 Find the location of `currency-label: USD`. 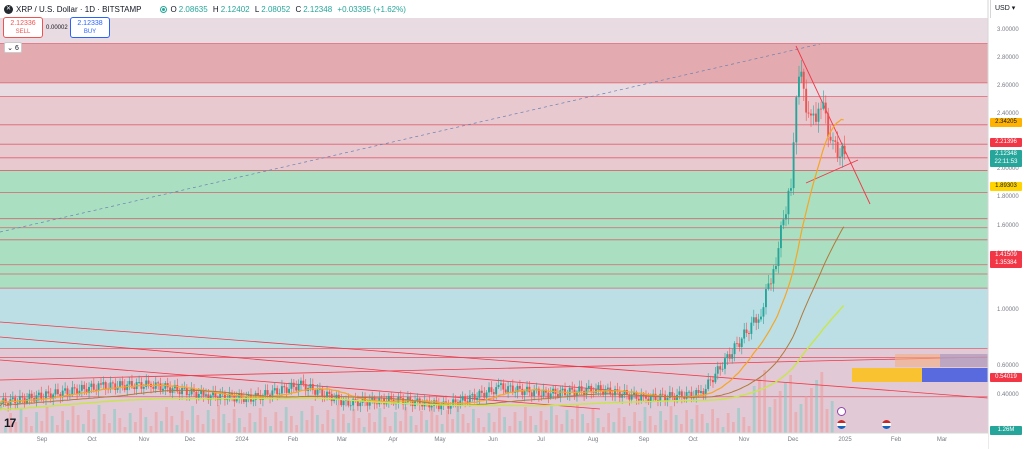

currency-label: USD is located at coordinates (1002, 8).